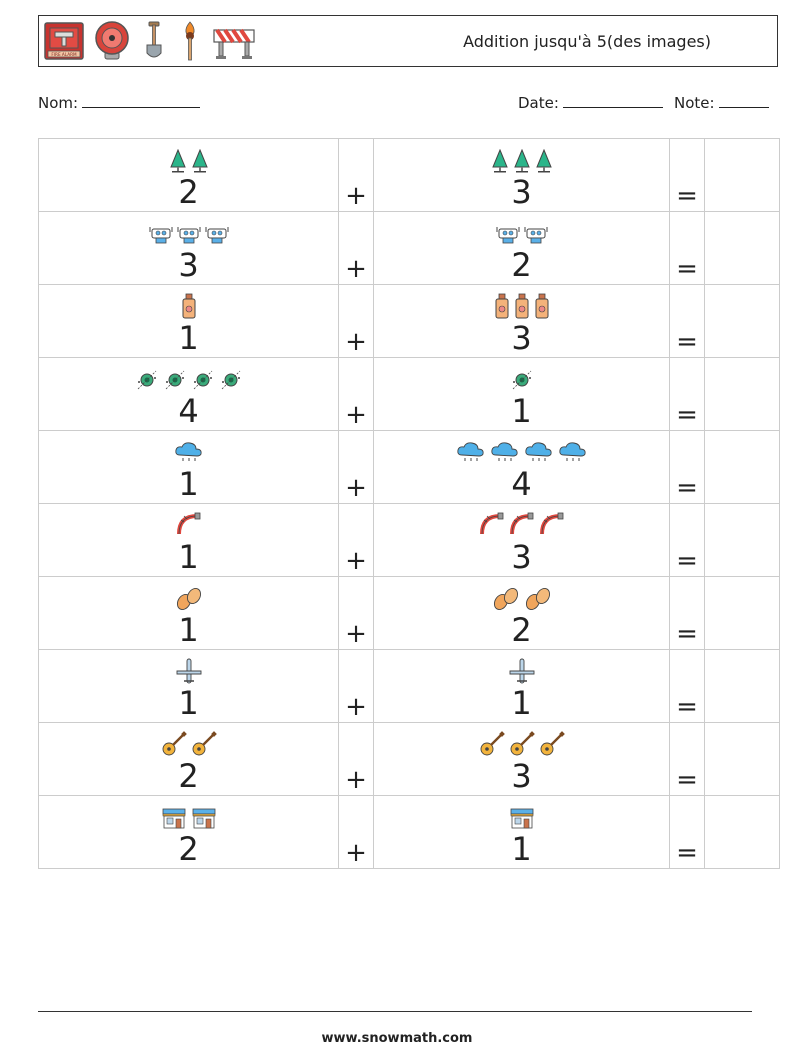  I want to click on score-line, so click(743, 100).